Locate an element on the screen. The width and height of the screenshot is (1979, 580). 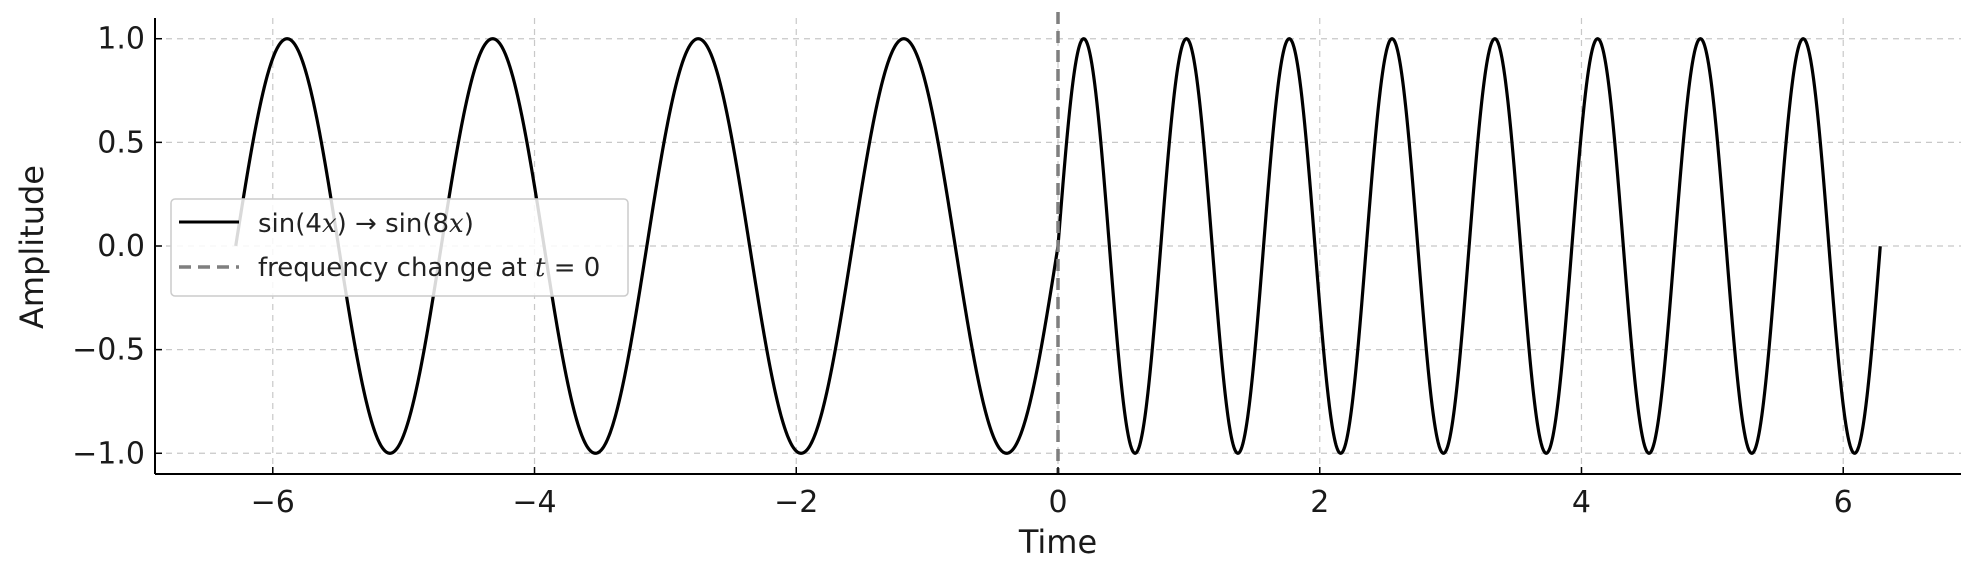
x-tick-label: 6 is located at coordinates (1843, 502).